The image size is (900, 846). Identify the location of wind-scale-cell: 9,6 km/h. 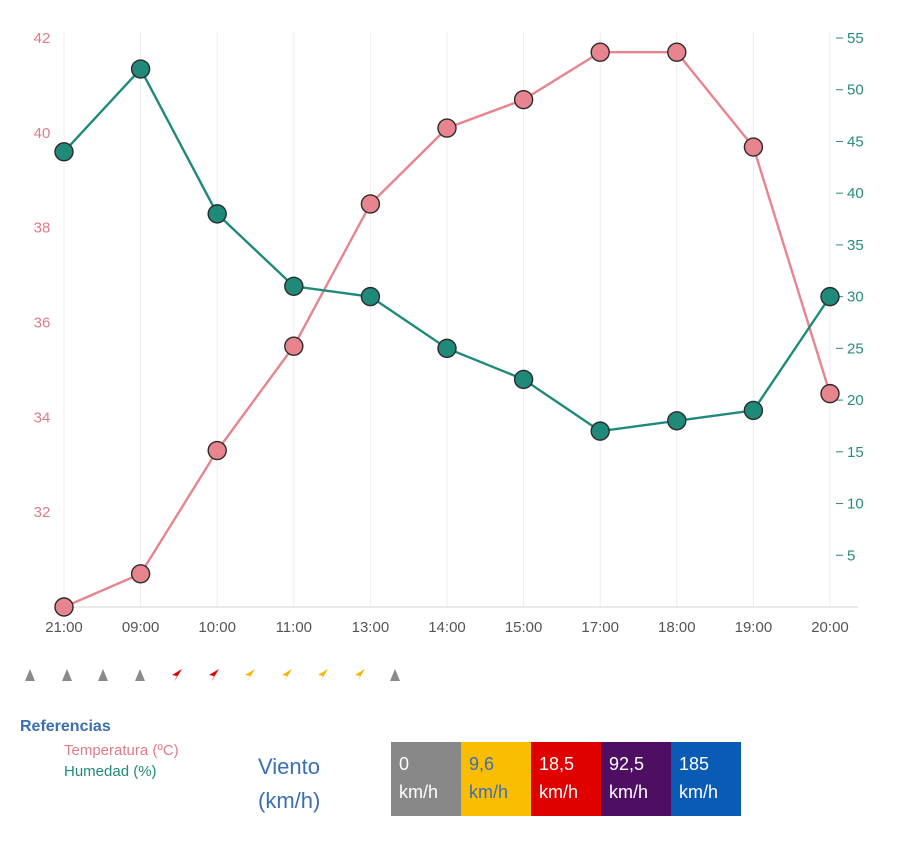
(496, 779).